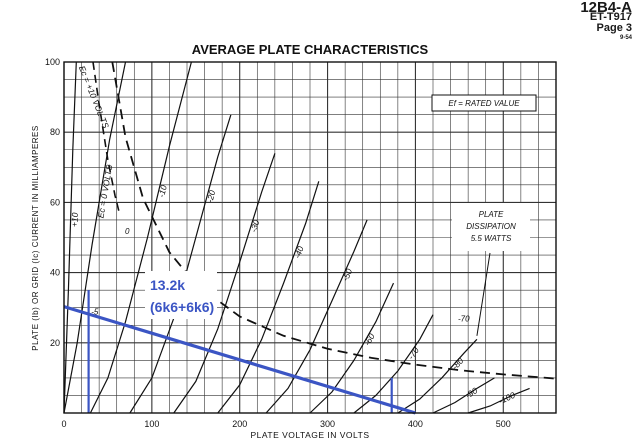 The image size is (640, 442). Describe the element at coordinates (347, 275) in the screenshot. I see `curve-label: -50` at that location.